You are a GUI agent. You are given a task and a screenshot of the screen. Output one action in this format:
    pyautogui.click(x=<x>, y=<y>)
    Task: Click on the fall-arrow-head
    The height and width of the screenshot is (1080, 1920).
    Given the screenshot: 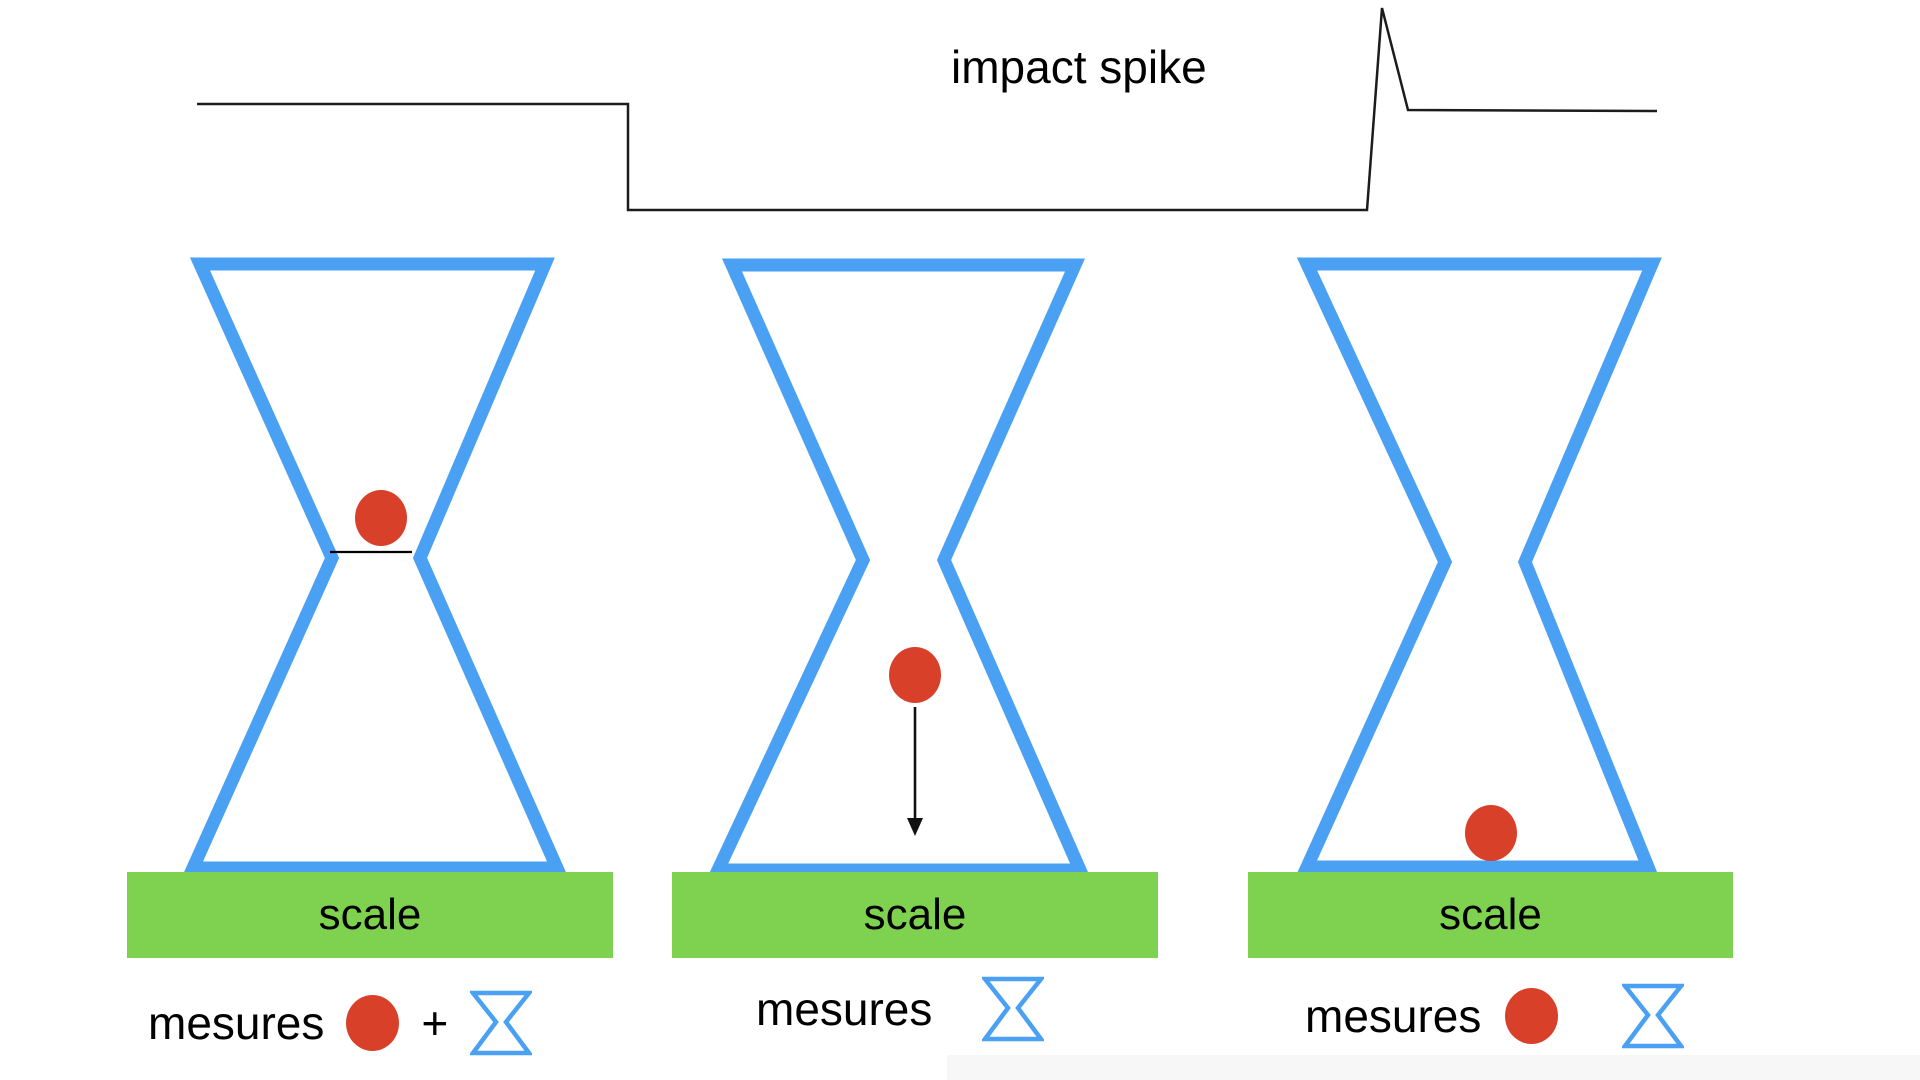 What is the action you would take?
    pyautogui.click(x=915, y=827)
    